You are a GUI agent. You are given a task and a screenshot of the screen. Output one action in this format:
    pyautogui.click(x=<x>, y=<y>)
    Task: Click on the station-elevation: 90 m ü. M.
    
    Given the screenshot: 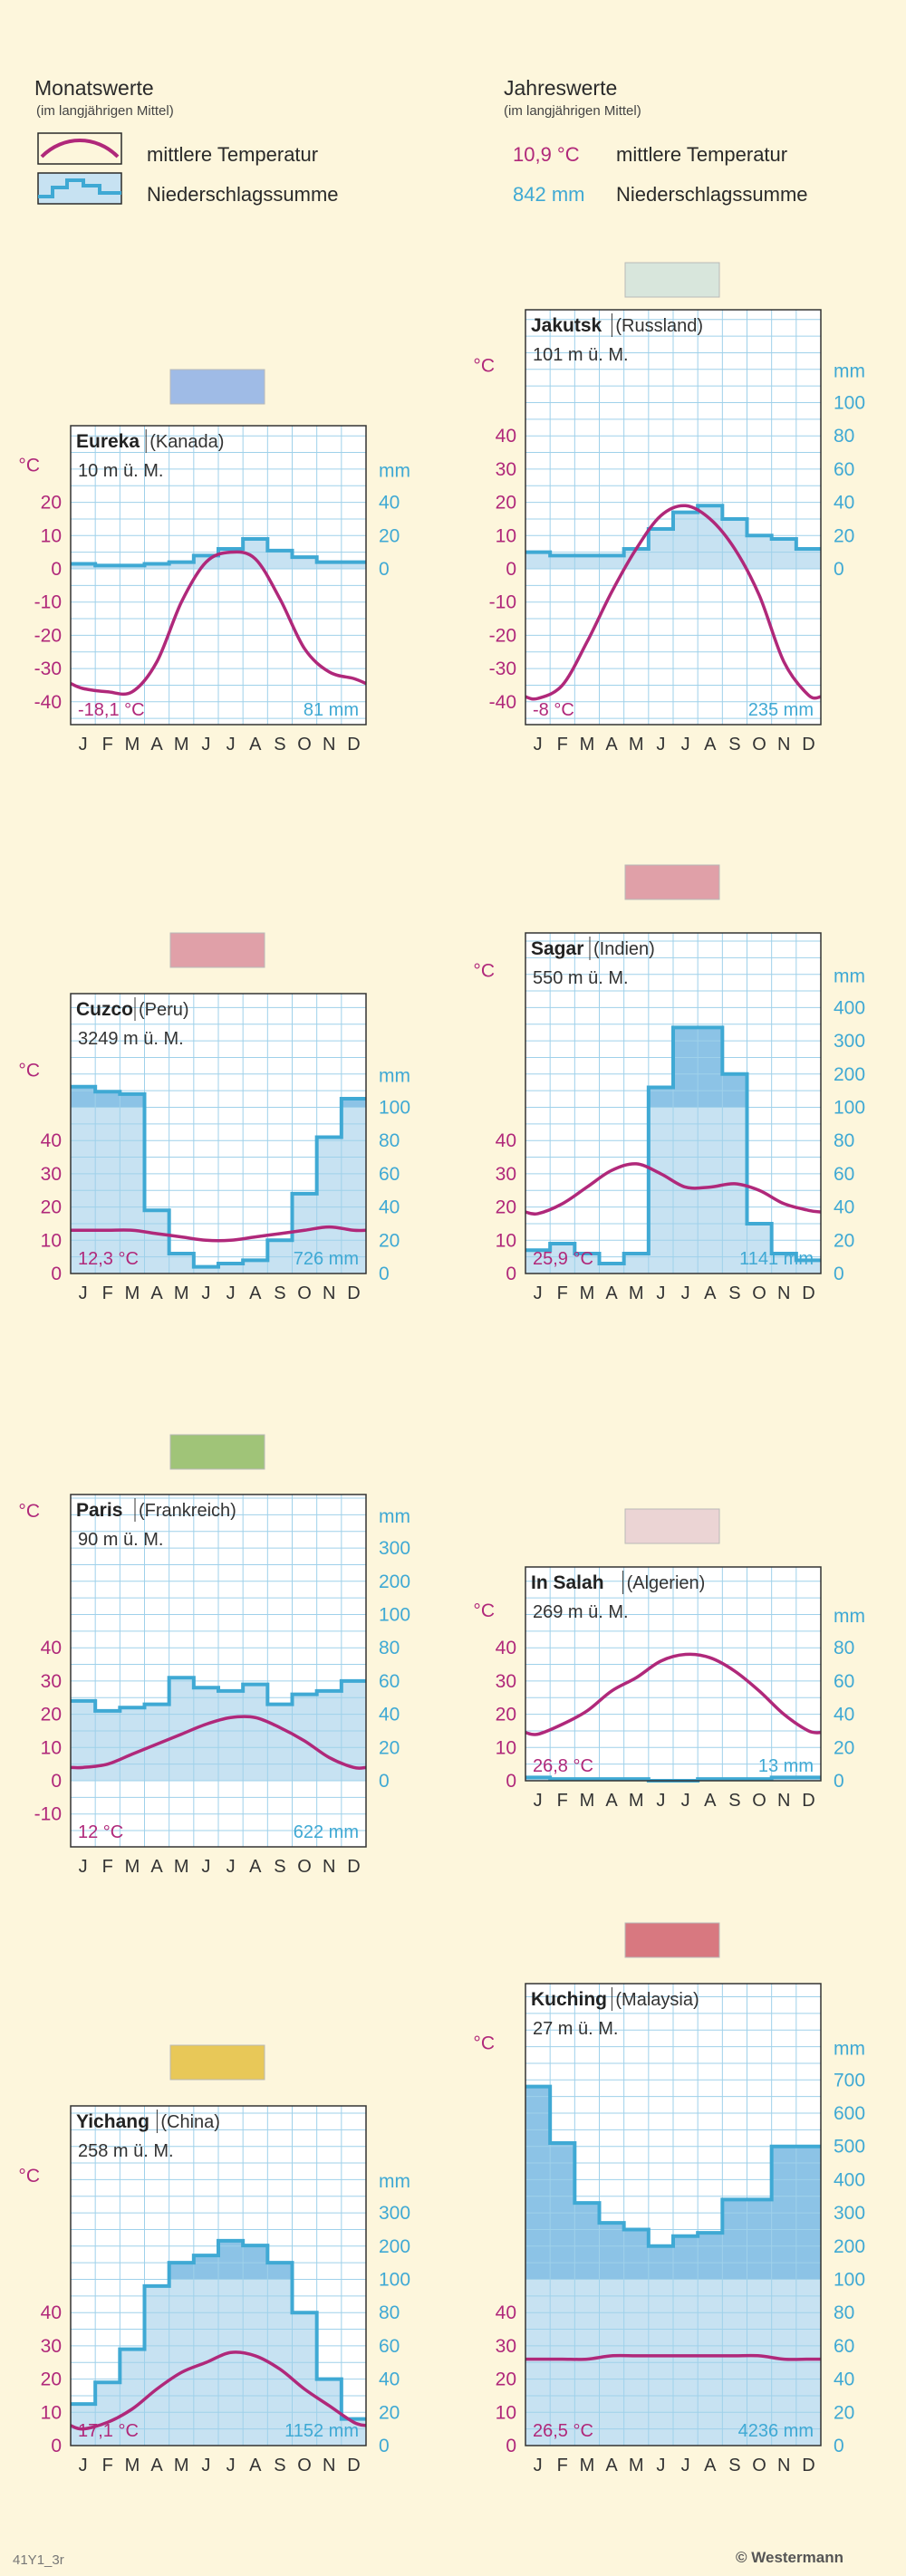 What is the action you would take?
    pyautogui.click(x=121, y=1540)
    